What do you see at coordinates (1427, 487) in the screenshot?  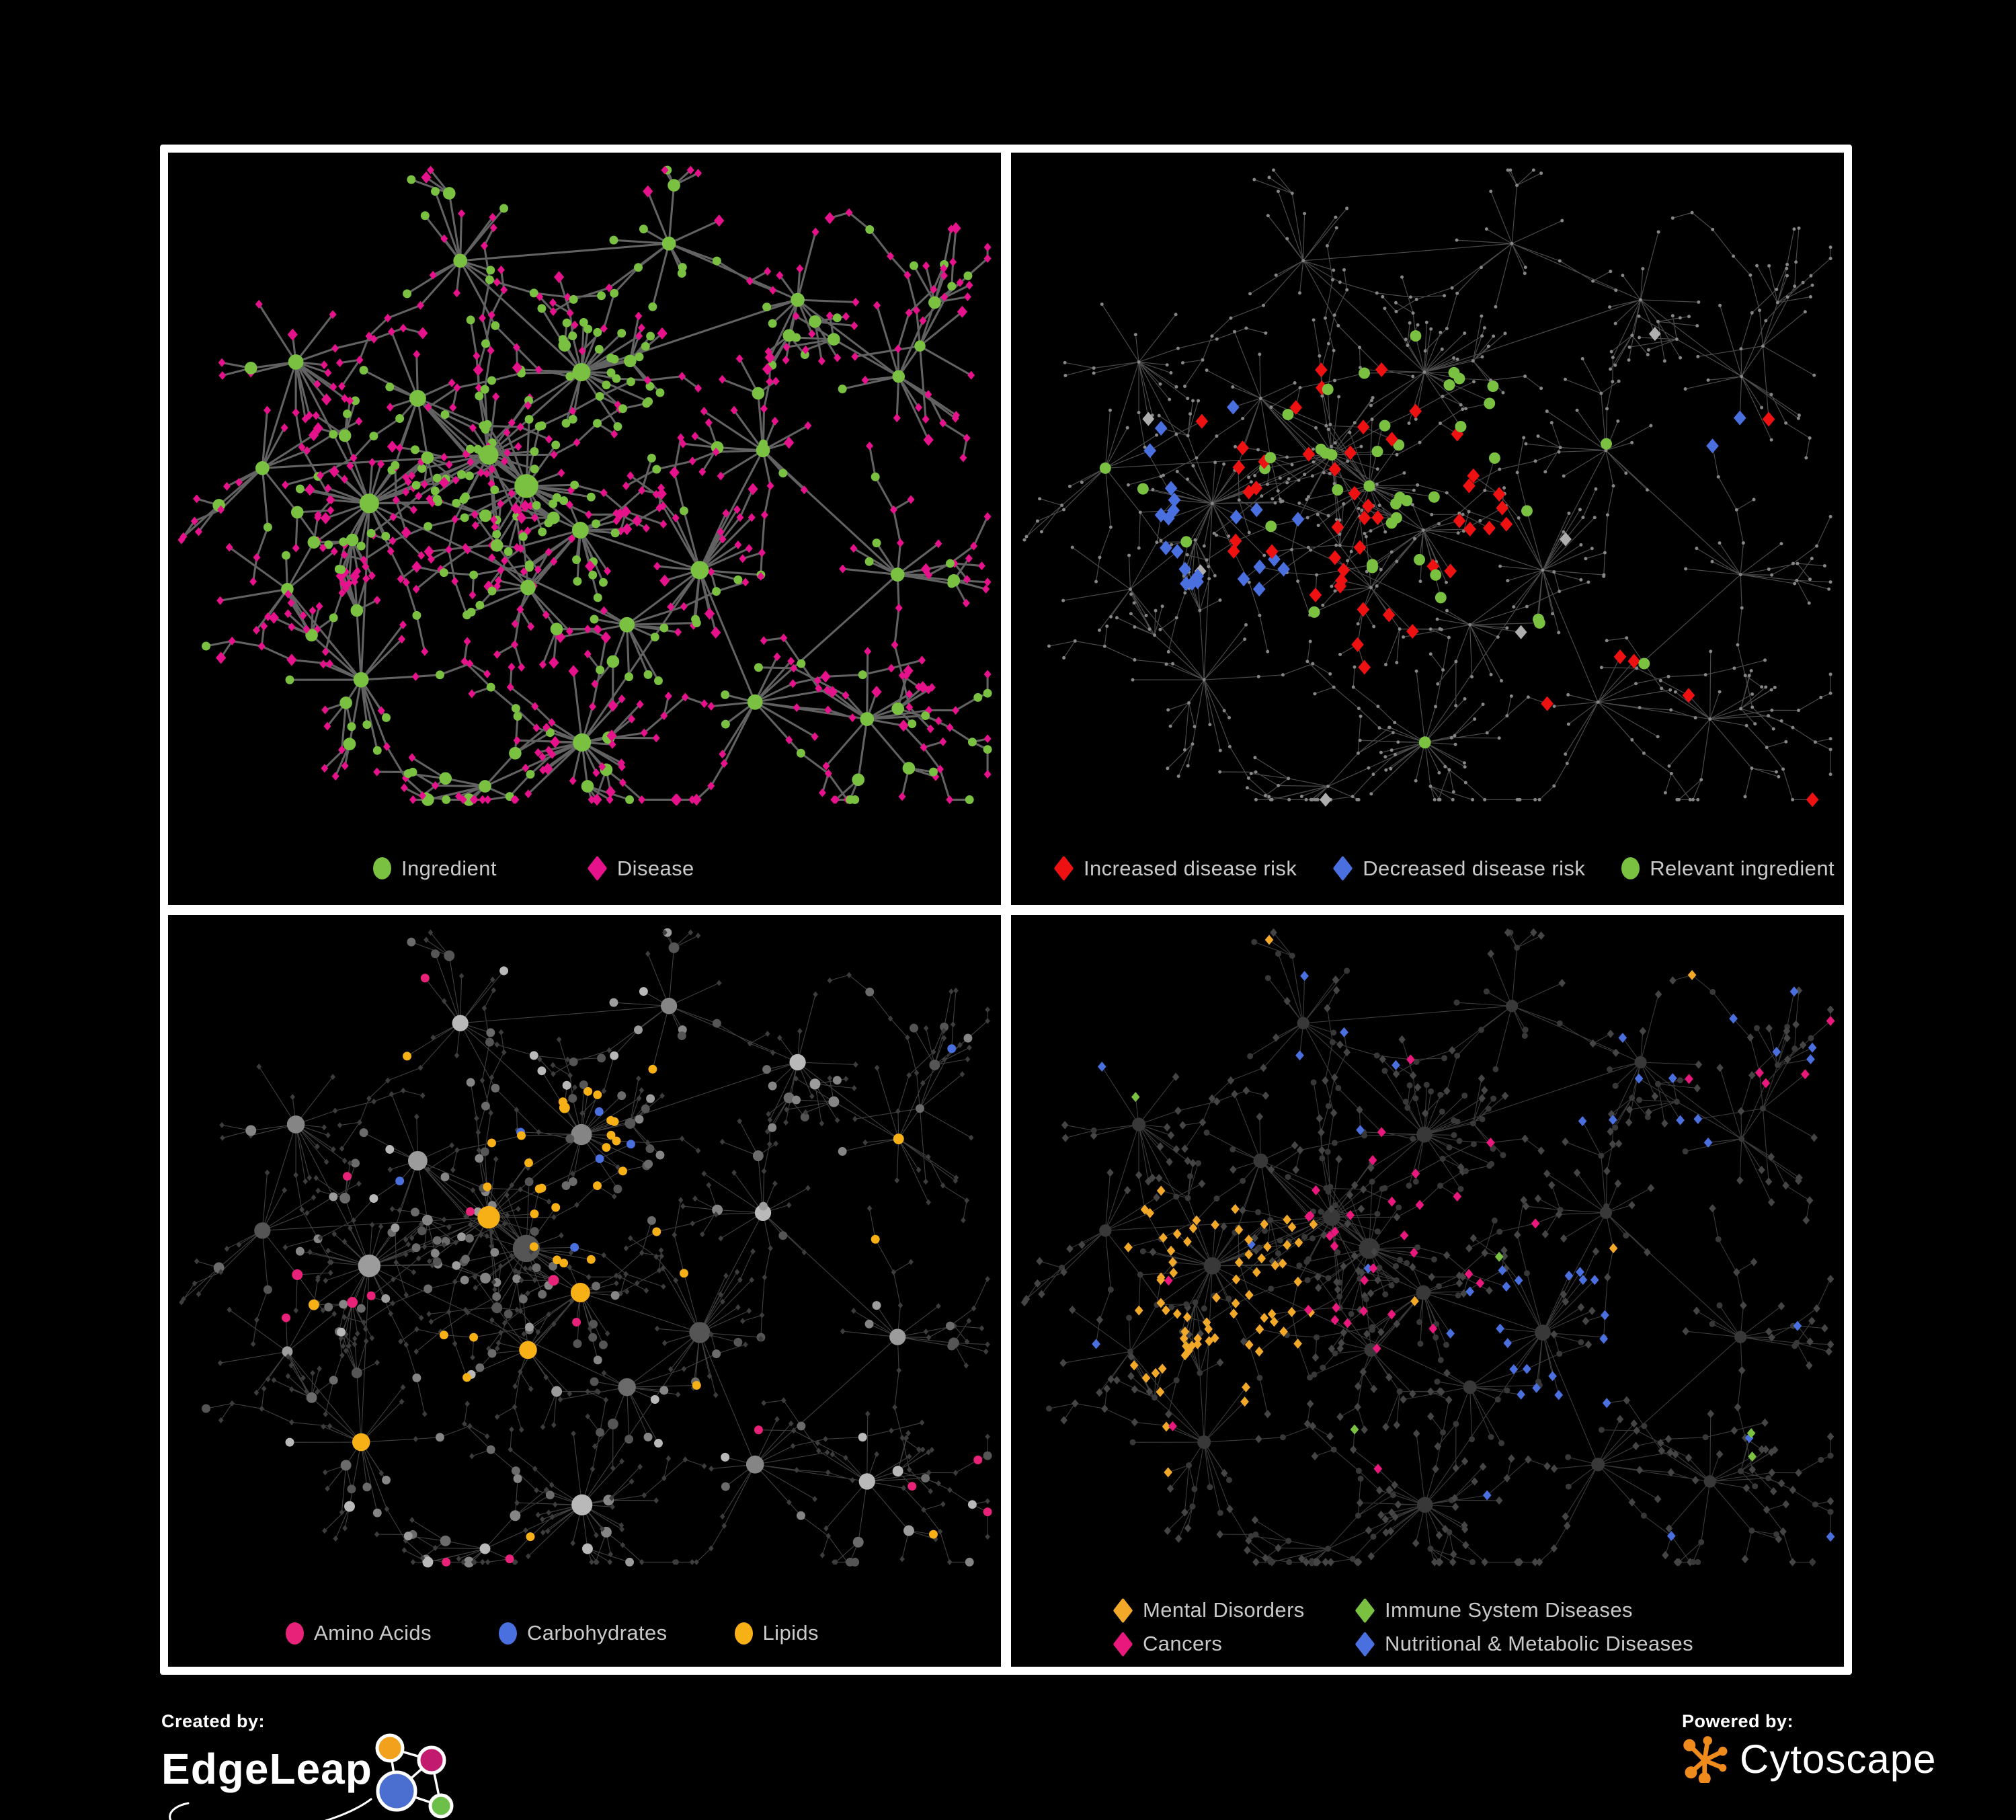 I see `network-disease-risk` at bounding box center [1427, 487].